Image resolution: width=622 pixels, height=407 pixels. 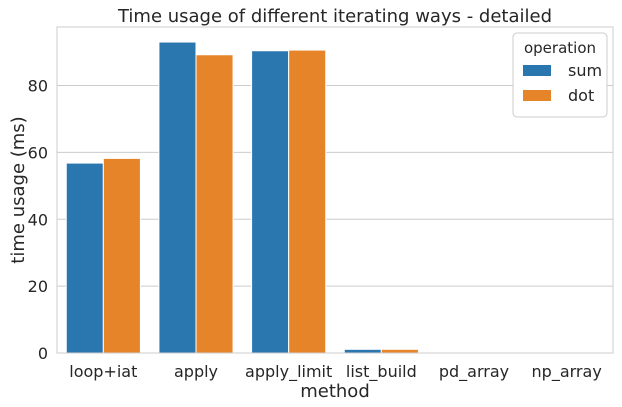 What do you see at coordinates (288, 372) in the screenshot?
I see `x-tick-label: apply_limit` at bounding box center [288, 372].